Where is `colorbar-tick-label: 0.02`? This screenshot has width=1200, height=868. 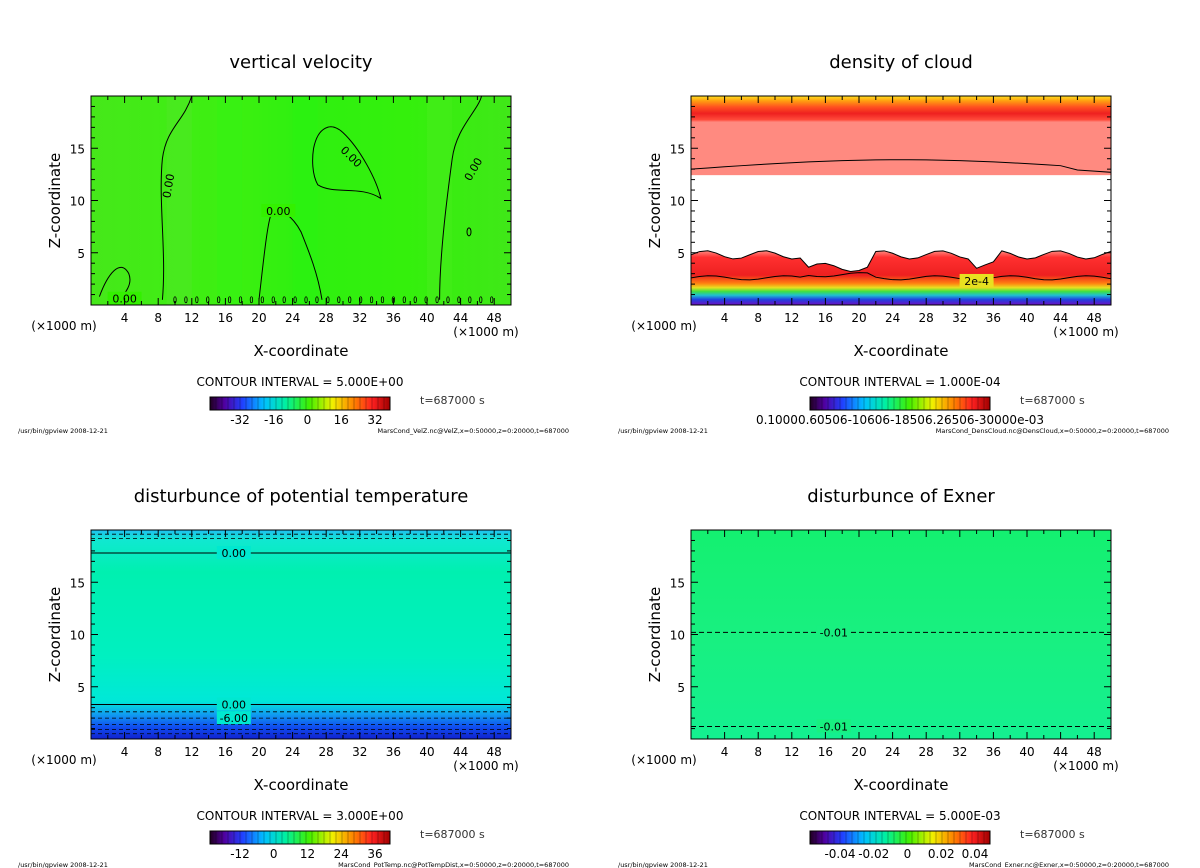
colorbar-tick-label: 0.02 is located at coordinates (941, 854).